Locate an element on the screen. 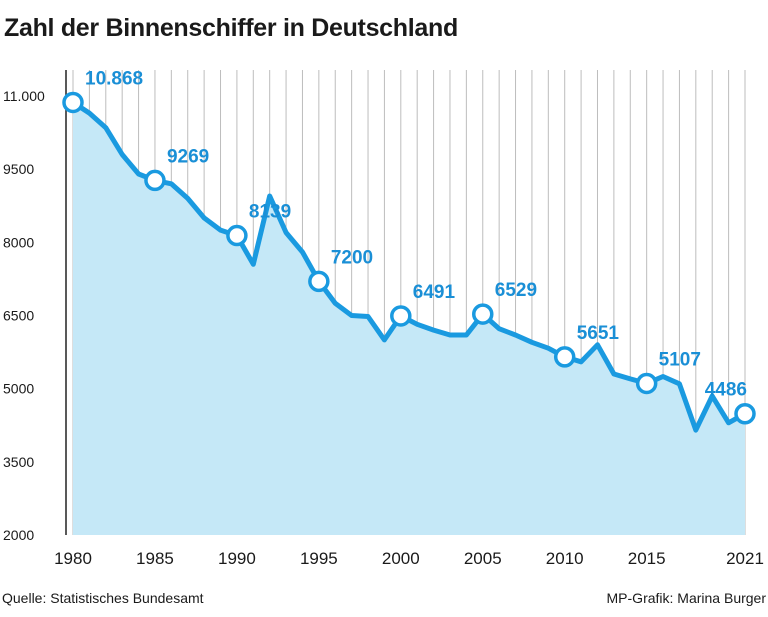 This screenshot has width=768, height=617. x-tick-label: 1985 is located at coordinates (155, 558).